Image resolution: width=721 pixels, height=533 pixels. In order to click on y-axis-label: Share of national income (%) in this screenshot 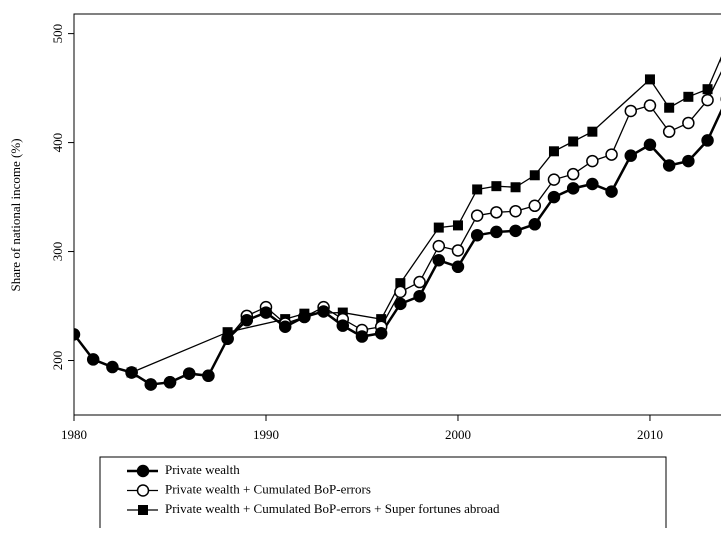, I will do `click(15, 214)`.